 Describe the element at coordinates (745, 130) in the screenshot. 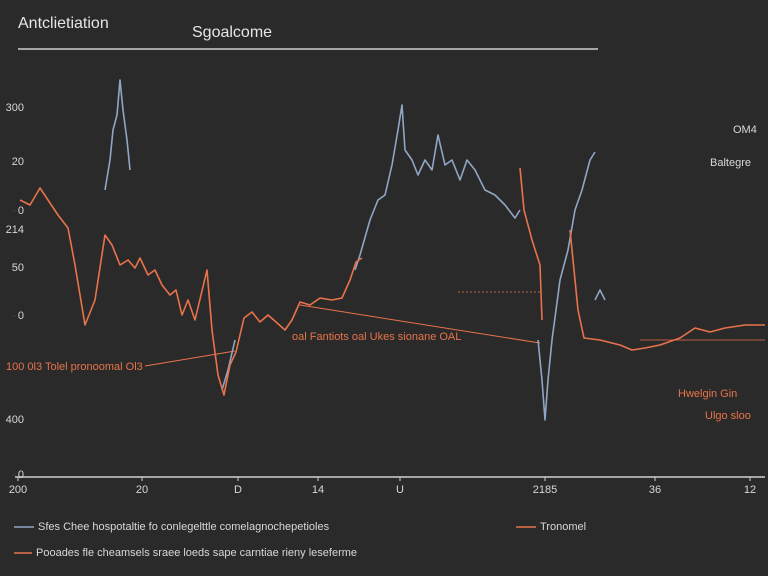

I see `annotation: OM4` at that location.